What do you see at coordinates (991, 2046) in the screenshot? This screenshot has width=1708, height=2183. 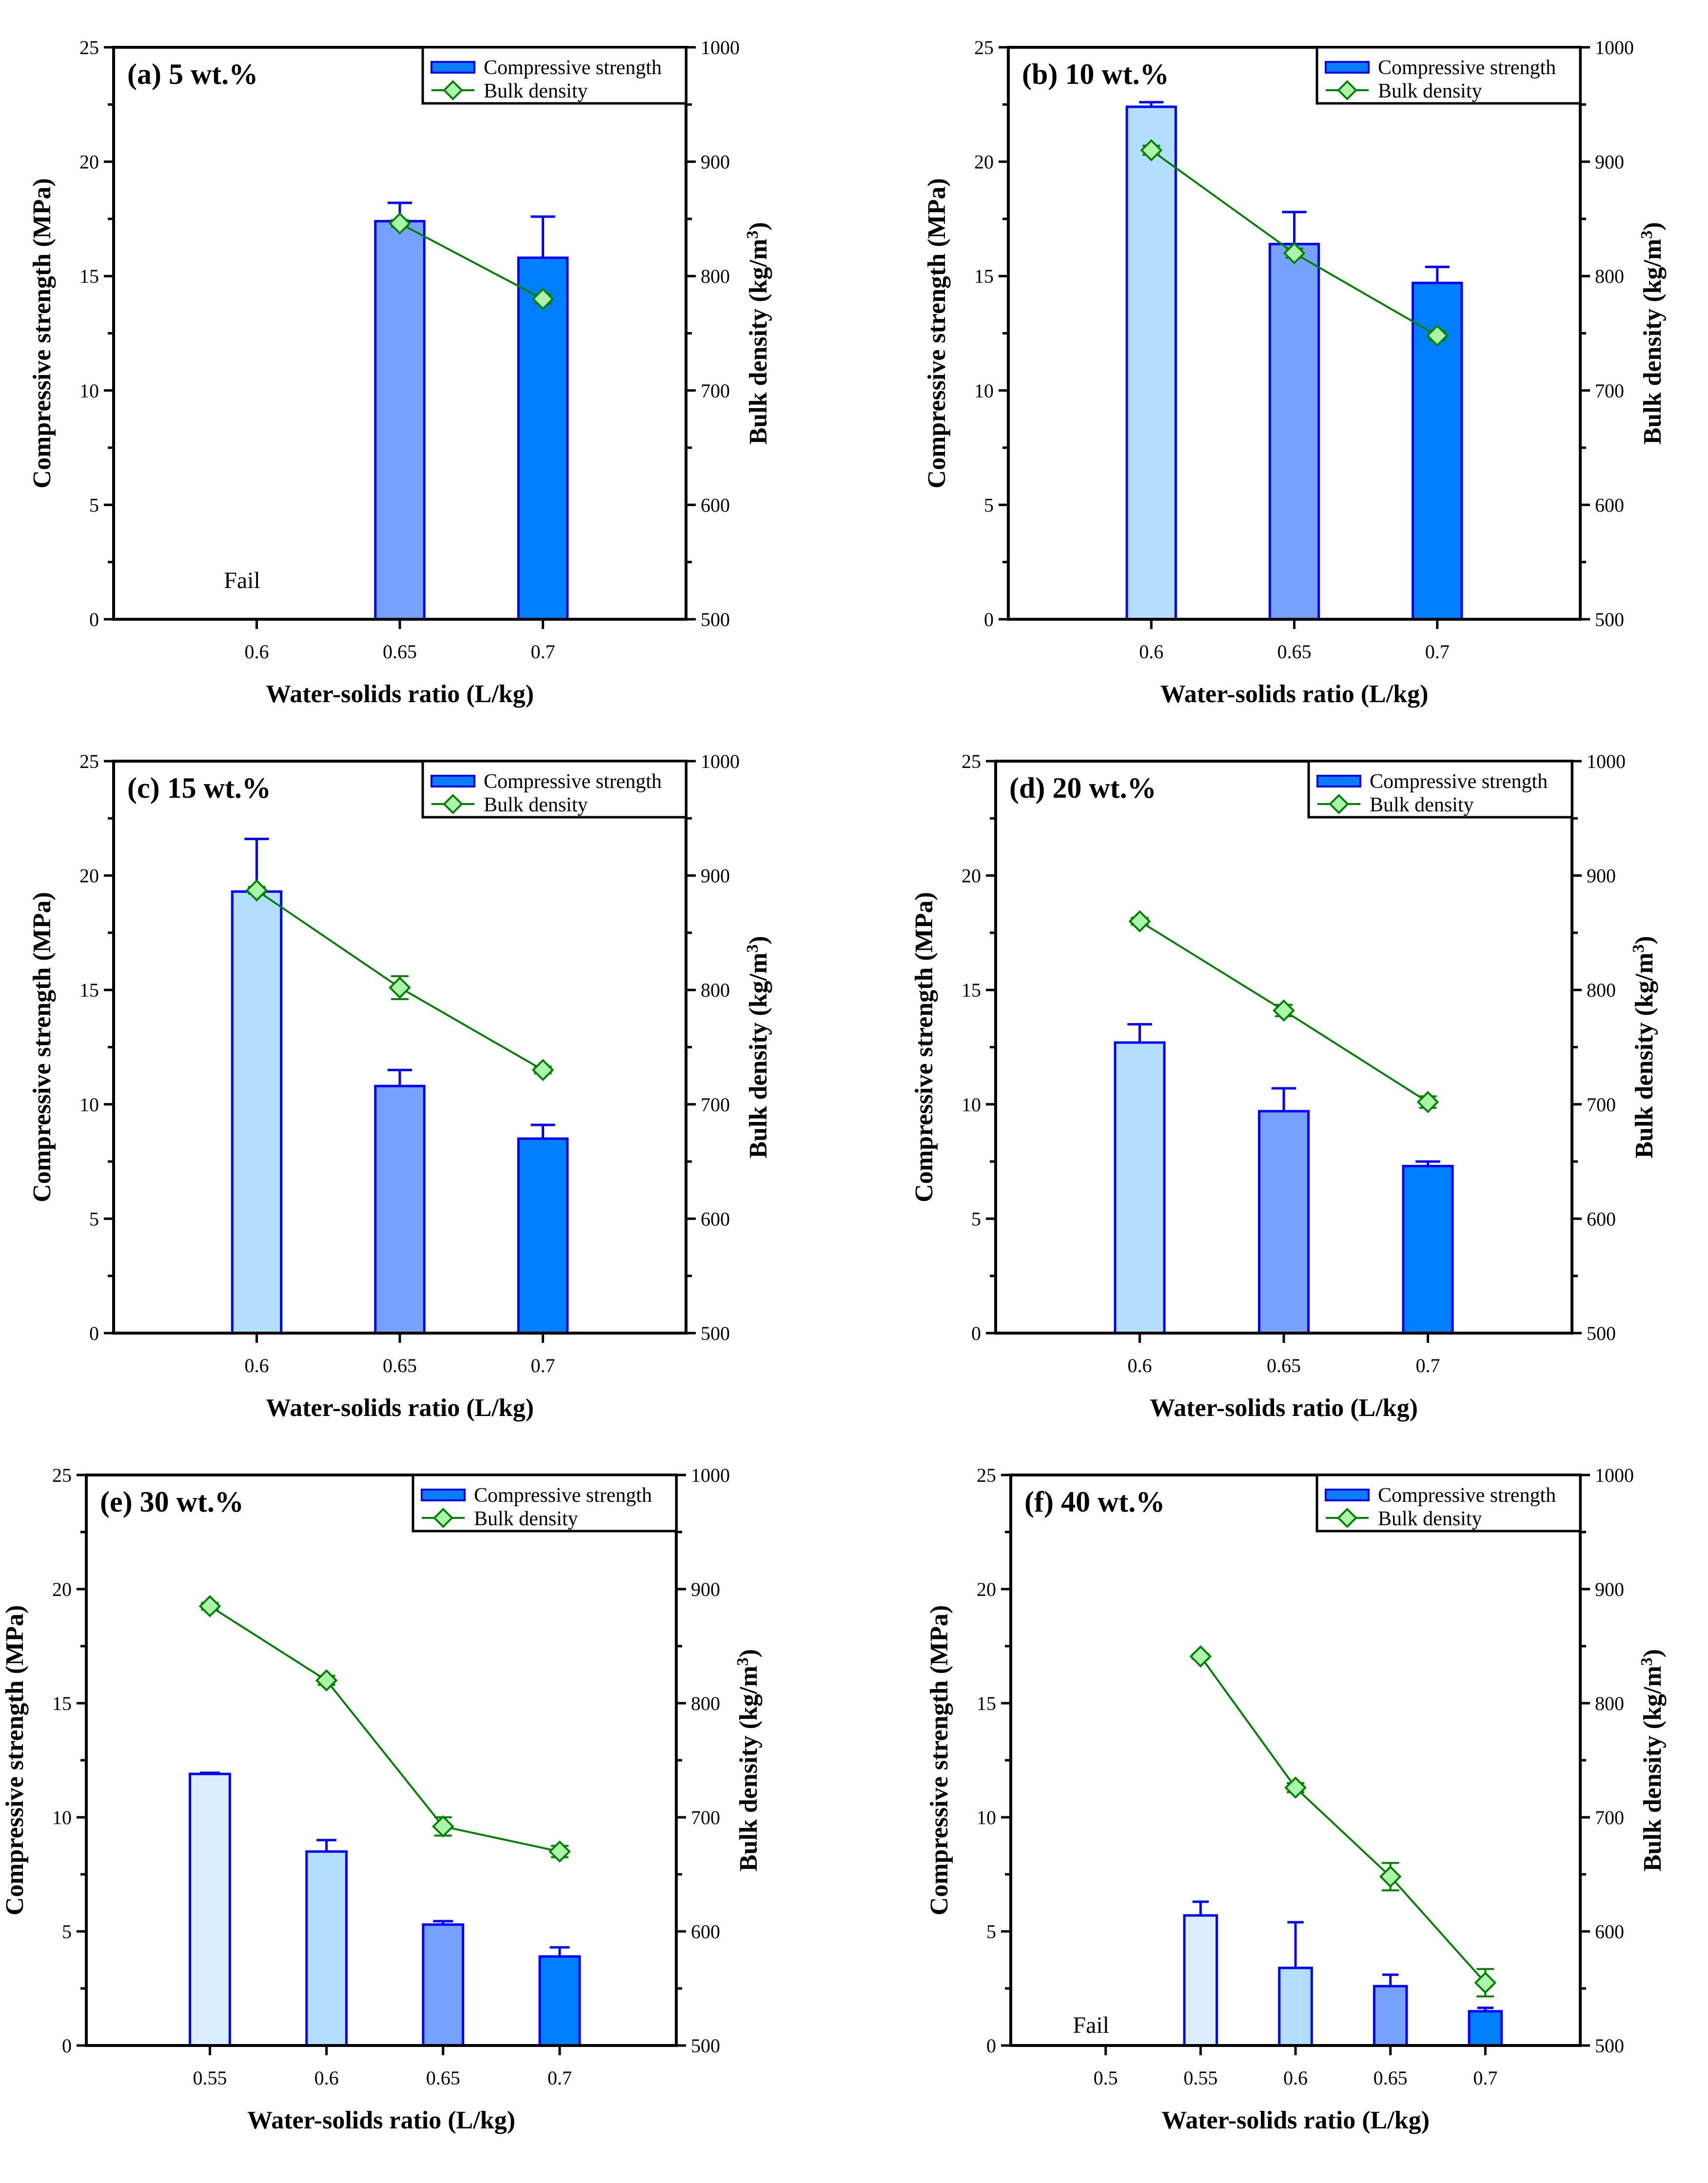 I see `y-tick-label: 0` at bounding box center [991, 2046].